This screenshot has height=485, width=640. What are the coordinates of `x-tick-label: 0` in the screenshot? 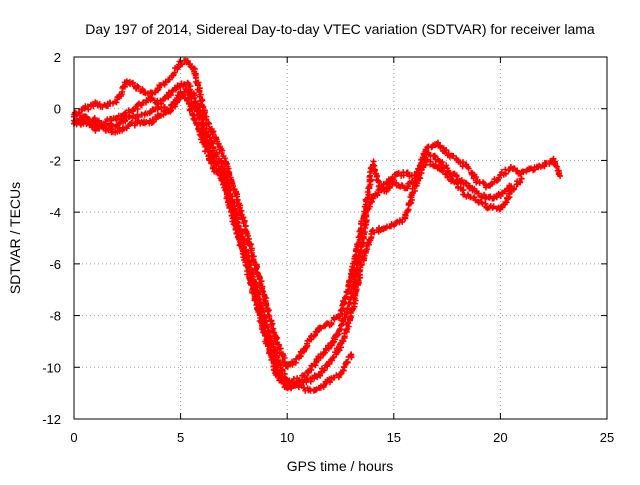 It's located at (73, 437).